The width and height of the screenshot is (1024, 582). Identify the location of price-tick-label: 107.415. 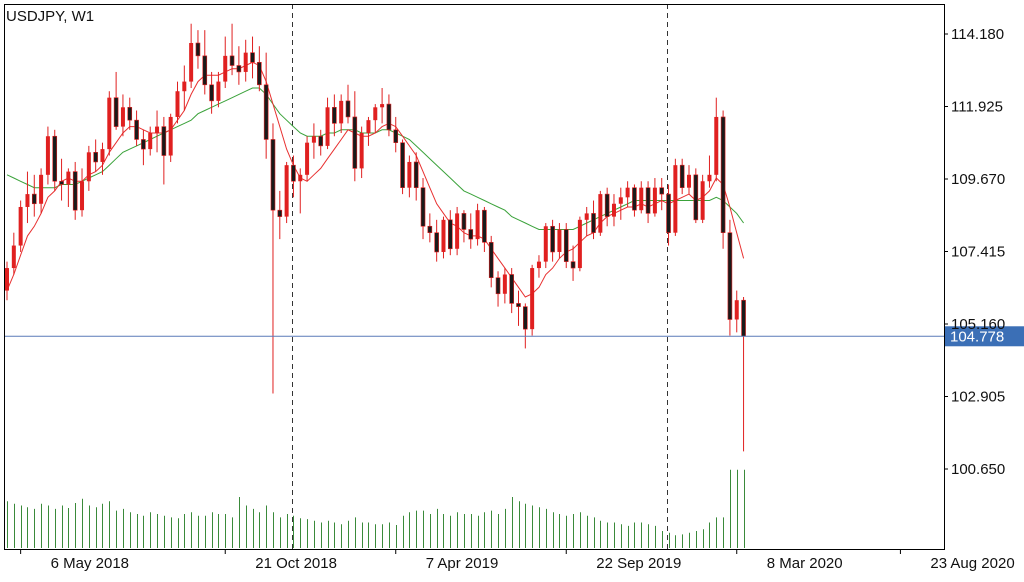
(978, 252).